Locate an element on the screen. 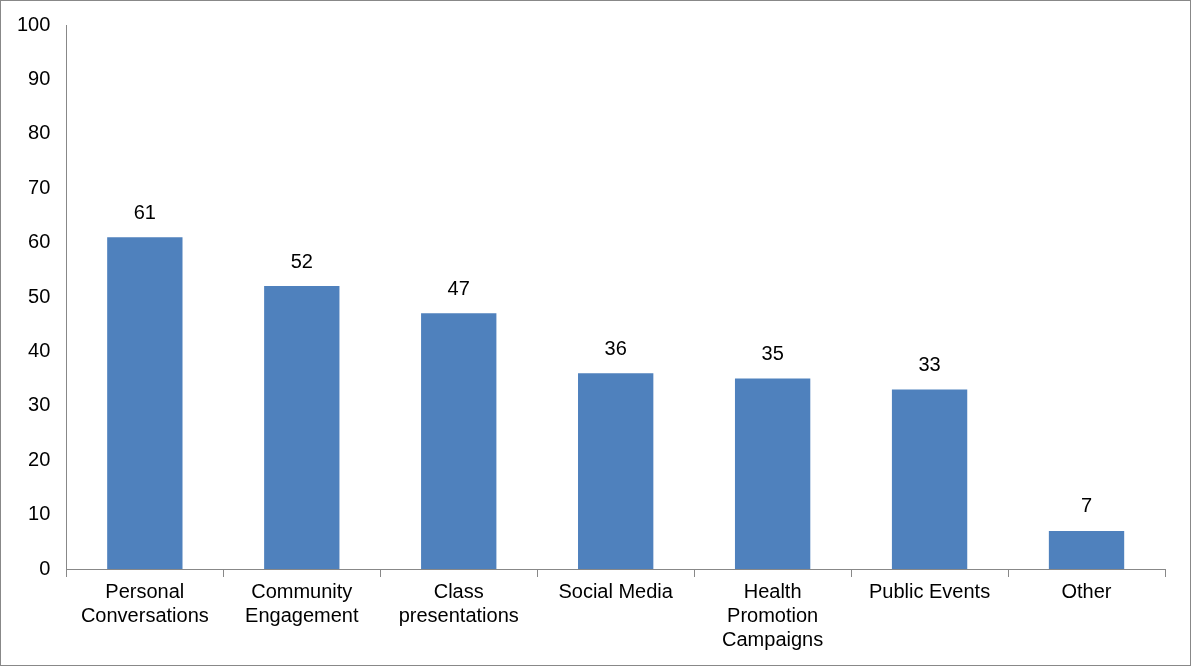 The image size is (1191, 666). y-tick-label: 0 is located at coordinates (45, 567).